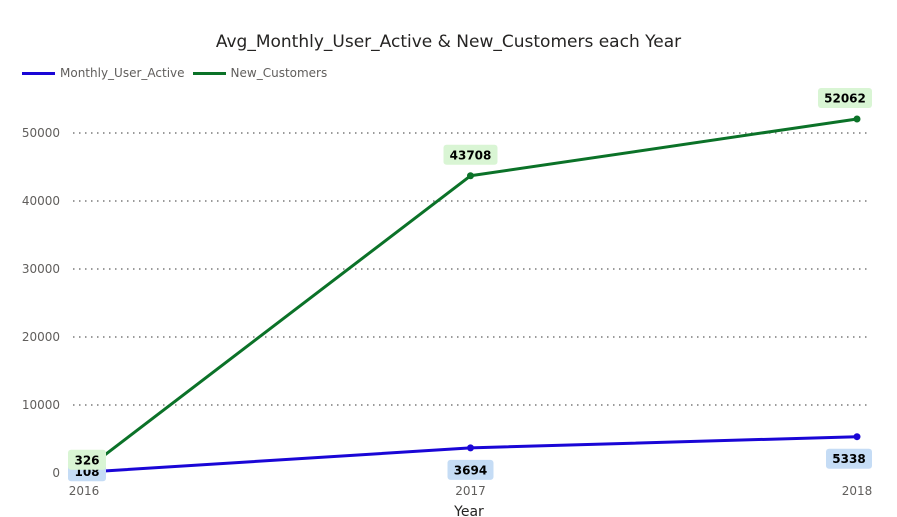  Describe the element at coordinates (470, 448) in the screenshot. I see `data-point-monthly-user-active-2017` at that location.